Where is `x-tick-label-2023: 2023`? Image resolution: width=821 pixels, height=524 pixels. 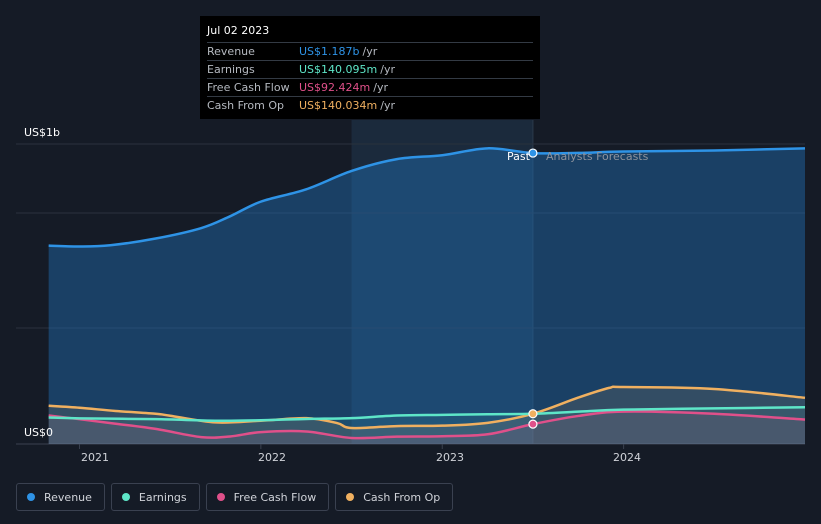 x-tick-label-2023: 2023 is located at coordinates (450, 457).